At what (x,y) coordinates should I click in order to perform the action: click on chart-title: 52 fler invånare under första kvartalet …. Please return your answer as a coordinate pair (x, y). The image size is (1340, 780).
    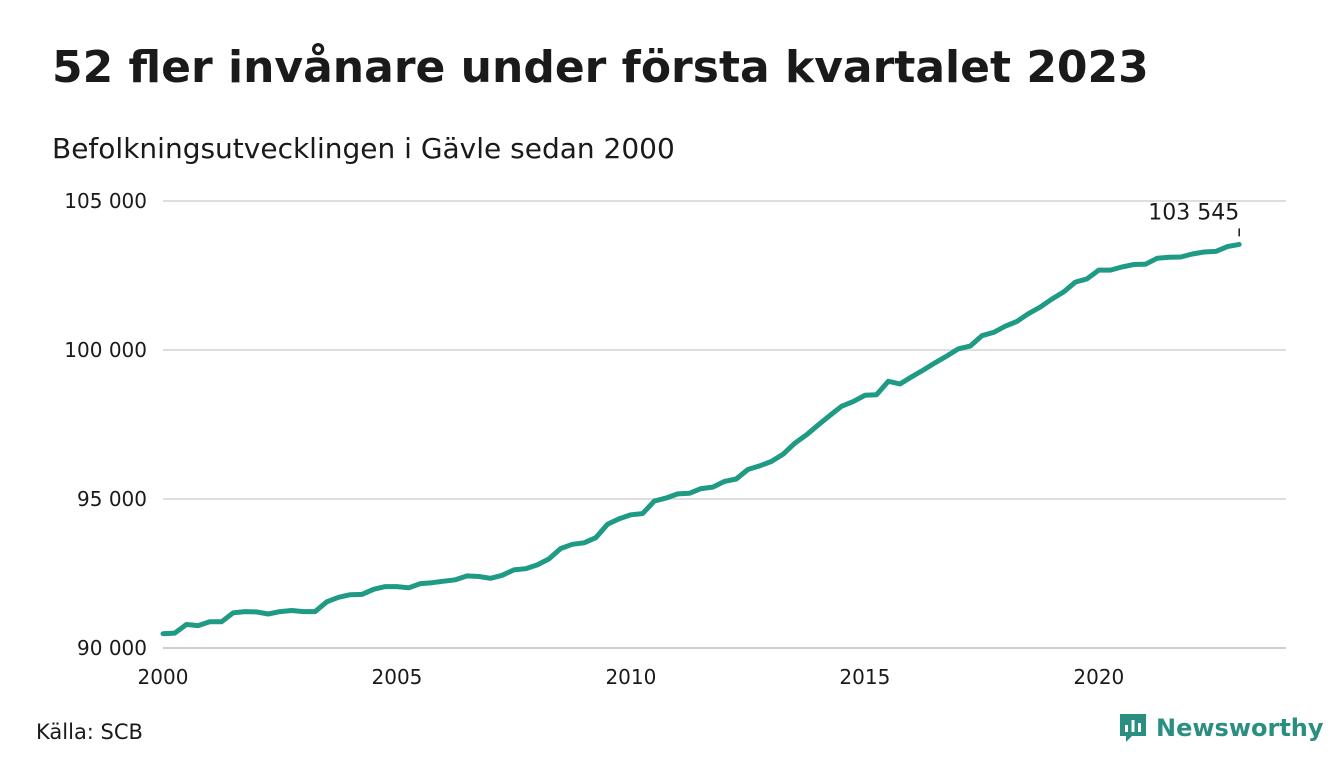
    Looking at the image, I should click on (600, 67).